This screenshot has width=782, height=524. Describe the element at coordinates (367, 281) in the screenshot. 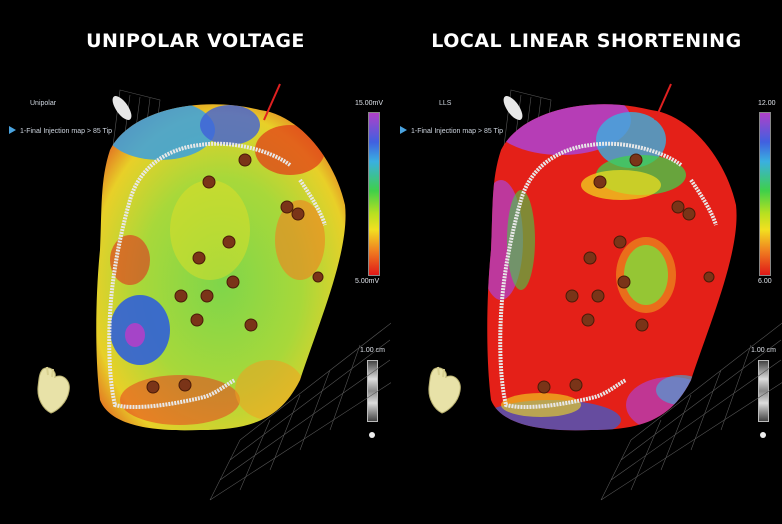

I see `colorbar-min-label: 5.00mV` at that location.